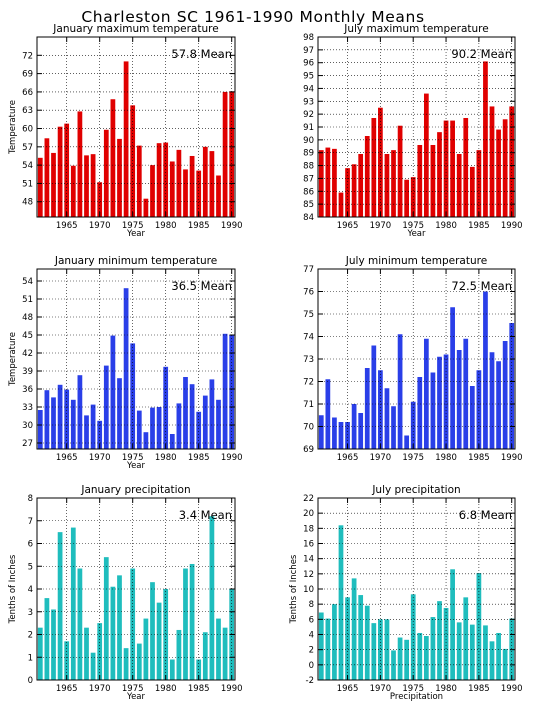 This screenshot has height=711, width=533. I want to click on y-tick-label: 39, so click(27, 372).